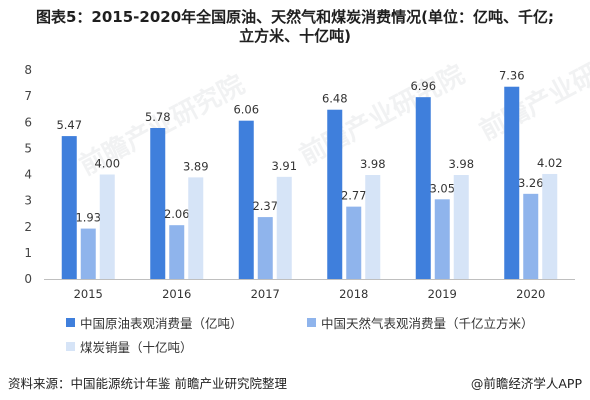 The image size is (590, 400). What do you see at coordinates (196, 166) in the screenshot?
I see `data-label-coal: 3.89` at bounding box center [196, 166].